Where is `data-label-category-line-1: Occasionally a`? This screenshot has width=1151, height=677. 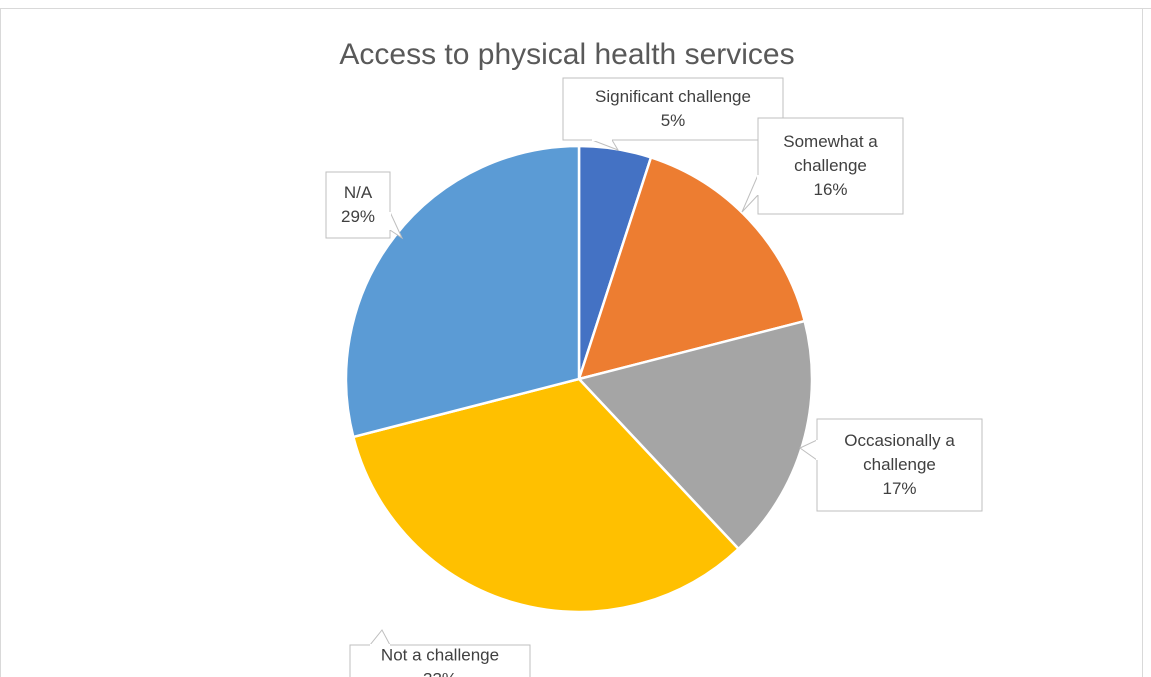 data-label-category-line-1: Occasionally a is located at coordinates (899, 440).